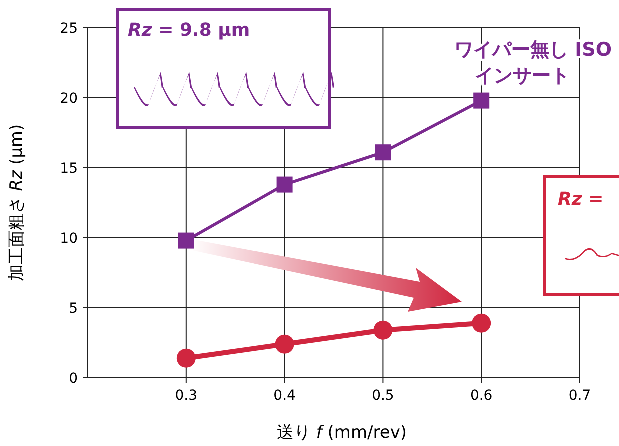 Image resolution: width=619 pixels, height=446 pixels. Describe the element at coordinates (285, 396) in the screenshot. I see `x-tick-label: 0.4` at that location.